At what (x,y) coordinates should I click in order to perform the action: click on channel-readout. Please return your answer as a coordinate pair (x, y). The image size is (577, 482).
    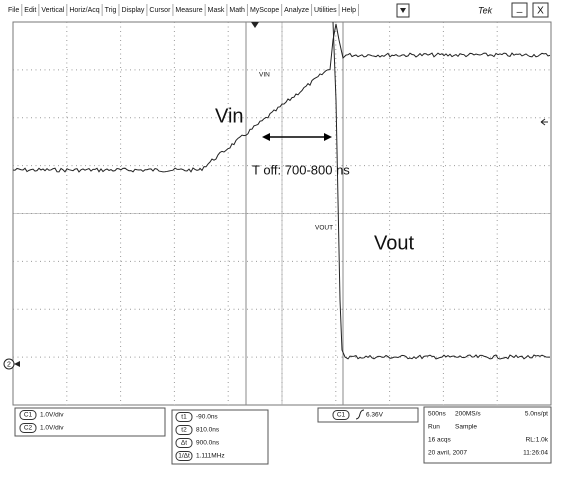
    Looking at the image, I should click on (90, 422).